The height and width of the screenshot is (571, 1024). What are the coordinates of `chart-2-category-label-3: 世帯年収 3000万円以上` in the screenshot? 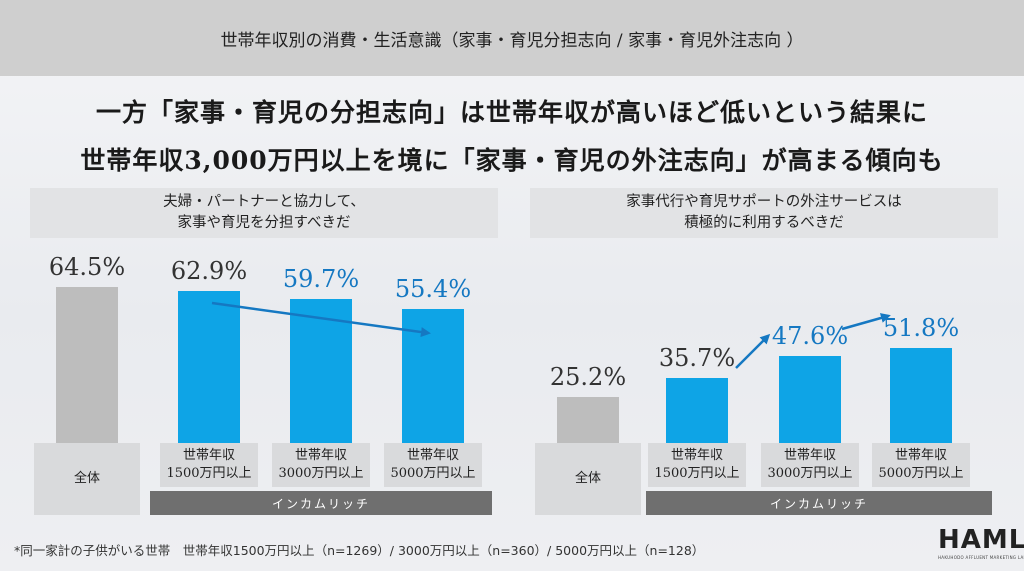 It's located at (810, 465).